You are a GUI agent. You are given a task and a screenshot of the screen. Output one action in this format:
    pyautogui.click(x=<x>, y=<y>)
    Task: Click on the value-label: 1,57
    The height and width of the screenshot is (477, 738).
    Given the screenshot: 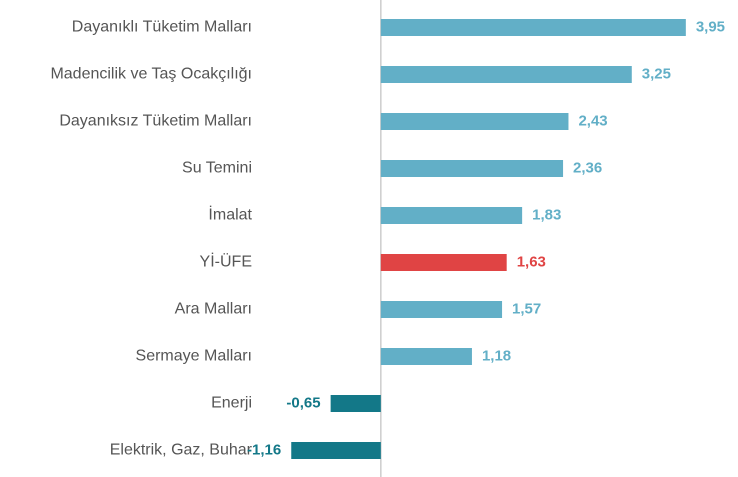 What is the action you would take?
    pyautogui.click(x=526, y=308)
    